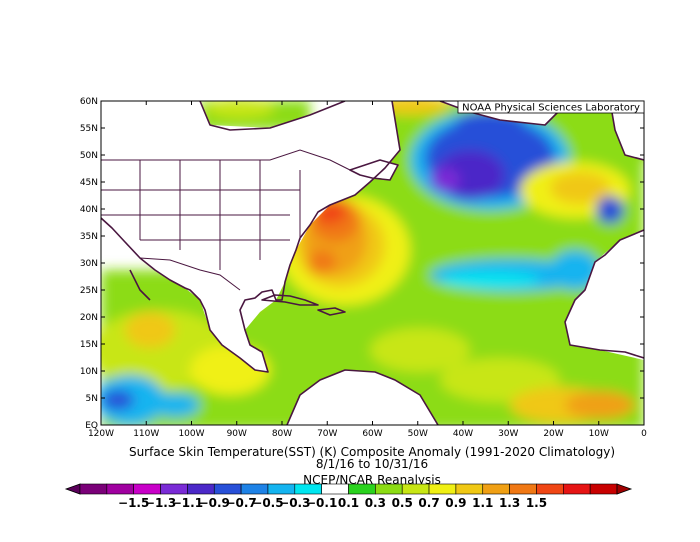  I want to click on lon-label: 110W, so click(146, 434).